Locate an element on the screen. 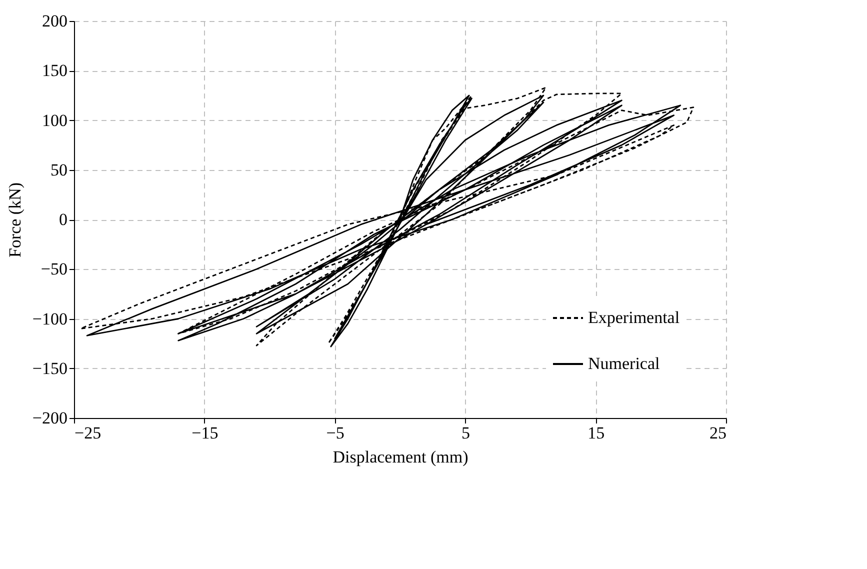  y-tick-label: −150 is located at coordinates (50, 368).